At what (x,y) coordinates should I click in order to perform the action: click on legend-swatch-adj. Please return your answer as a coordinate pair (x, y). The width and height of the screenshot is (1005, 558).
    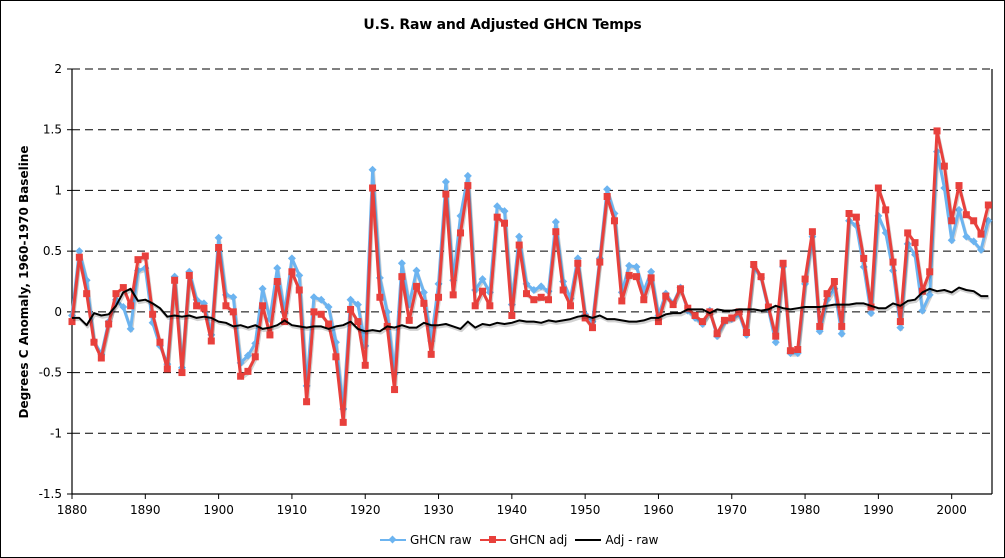
    Looking at the image, I should click on (492, 540).